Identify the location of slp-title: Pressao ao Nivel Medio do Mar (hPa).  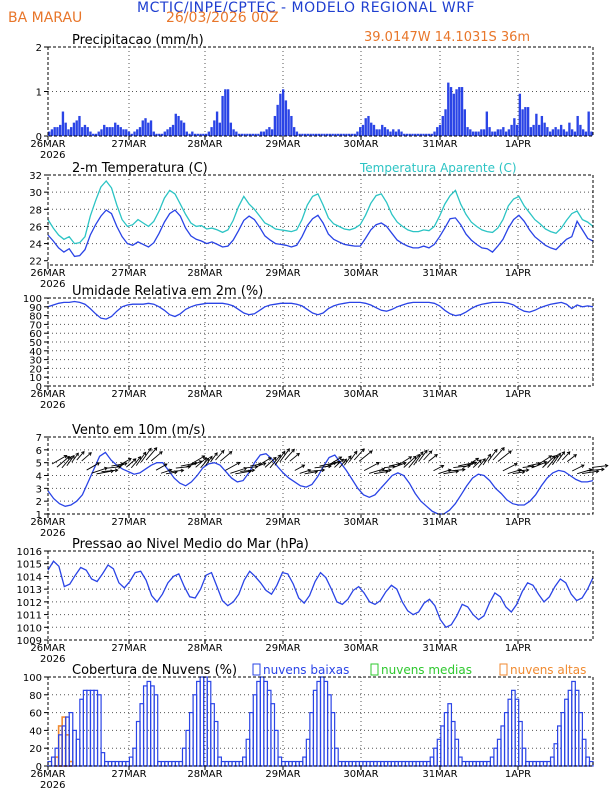
(190, 544).